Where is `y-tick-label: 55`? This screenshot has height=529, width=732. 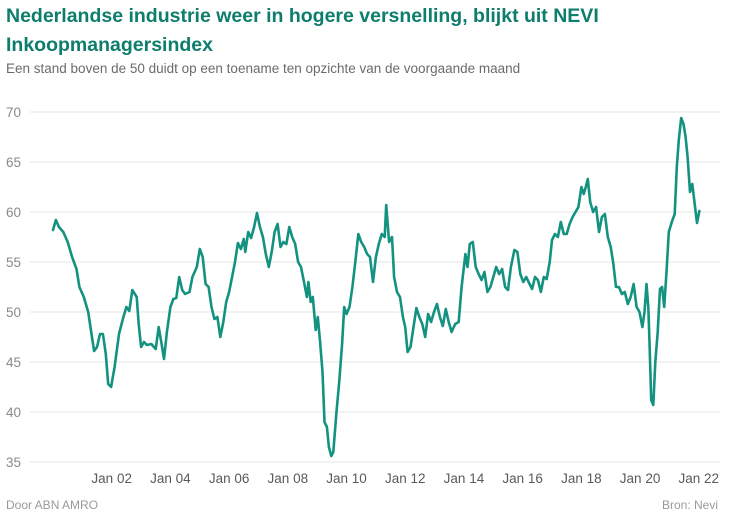
y-tick-label: 55 is located at coordinates (13, 262).